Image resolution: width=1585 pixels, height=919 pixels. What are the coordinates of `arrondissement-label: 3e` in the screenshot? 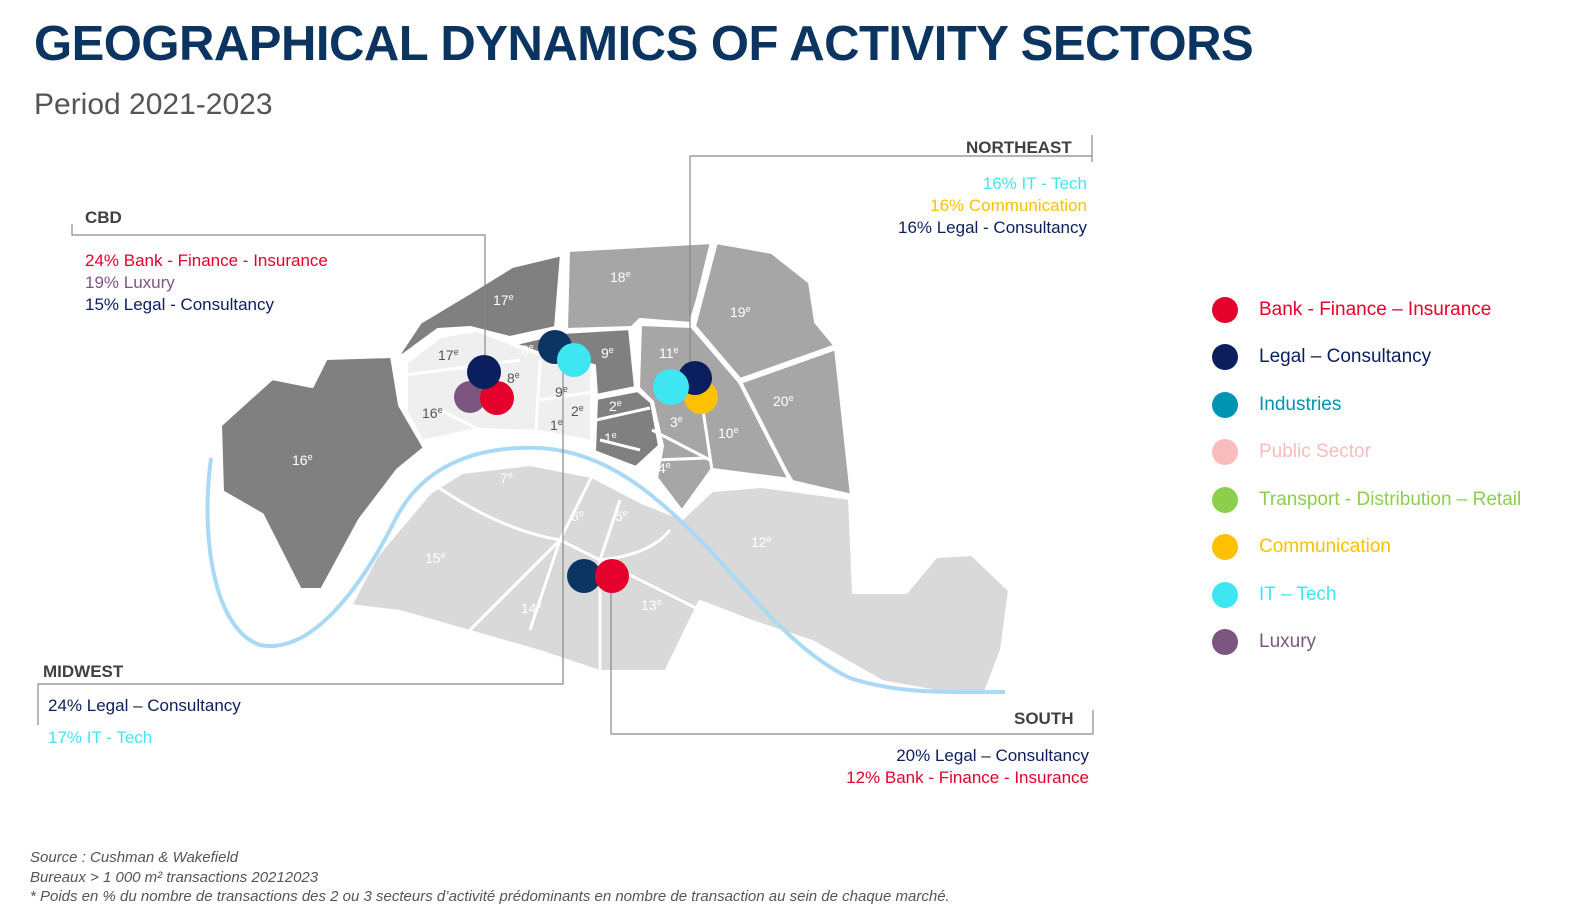 It's located at (676, 422).